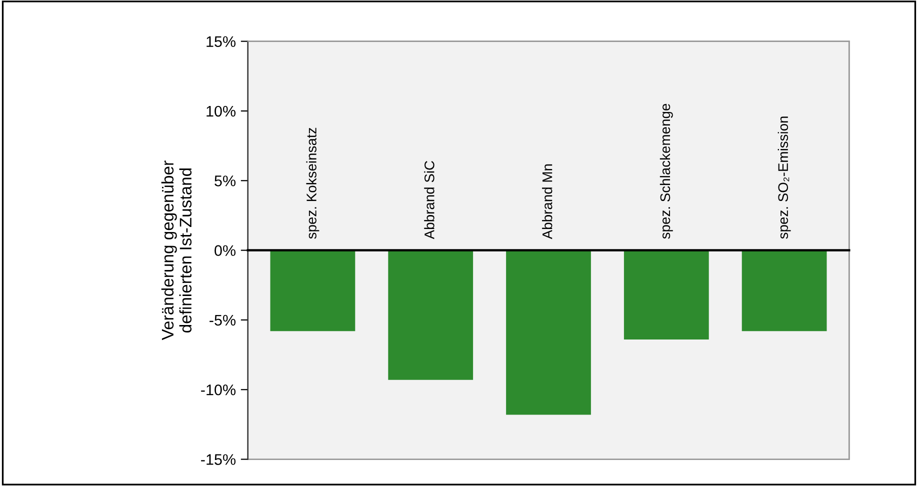 The width and height of the screenshot is (918, 486). Describe the element at coordinates (223, 320) in the screenshot. I see `y-tick-label: -5%` at that location.